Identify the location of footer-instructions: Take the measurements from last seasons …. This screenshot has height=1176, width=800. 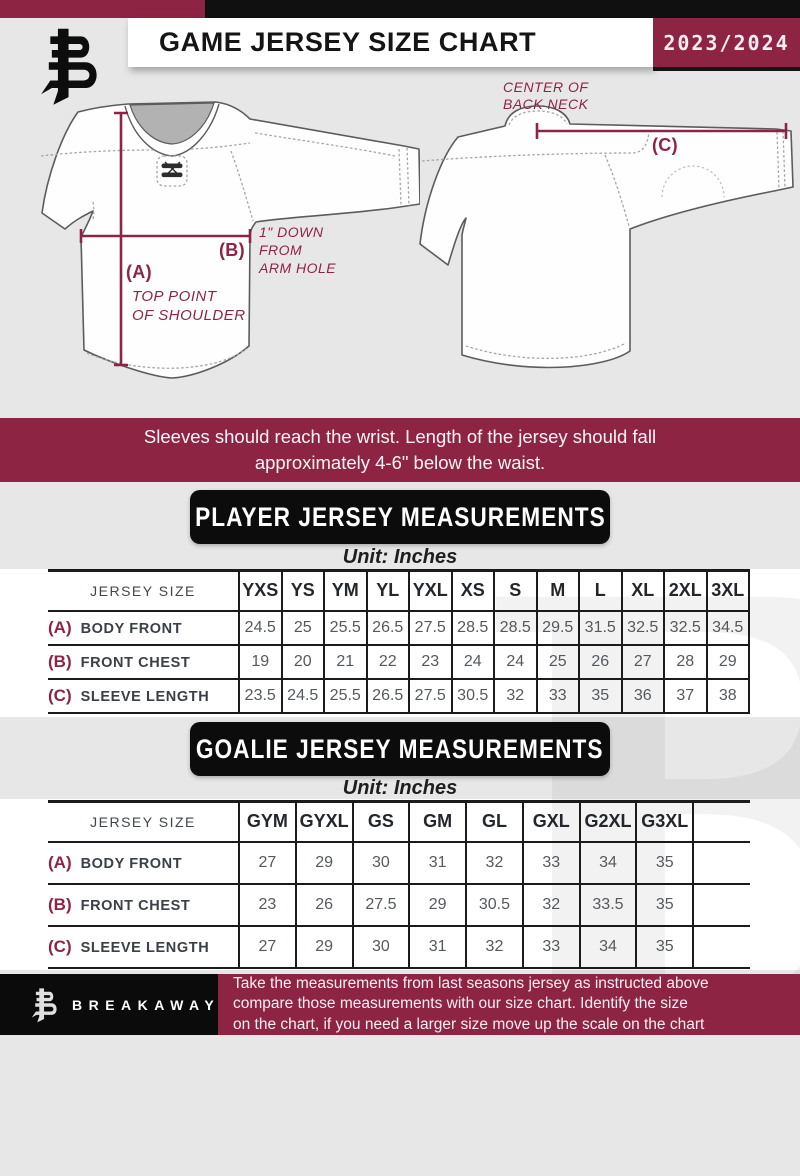
(509, 1004).